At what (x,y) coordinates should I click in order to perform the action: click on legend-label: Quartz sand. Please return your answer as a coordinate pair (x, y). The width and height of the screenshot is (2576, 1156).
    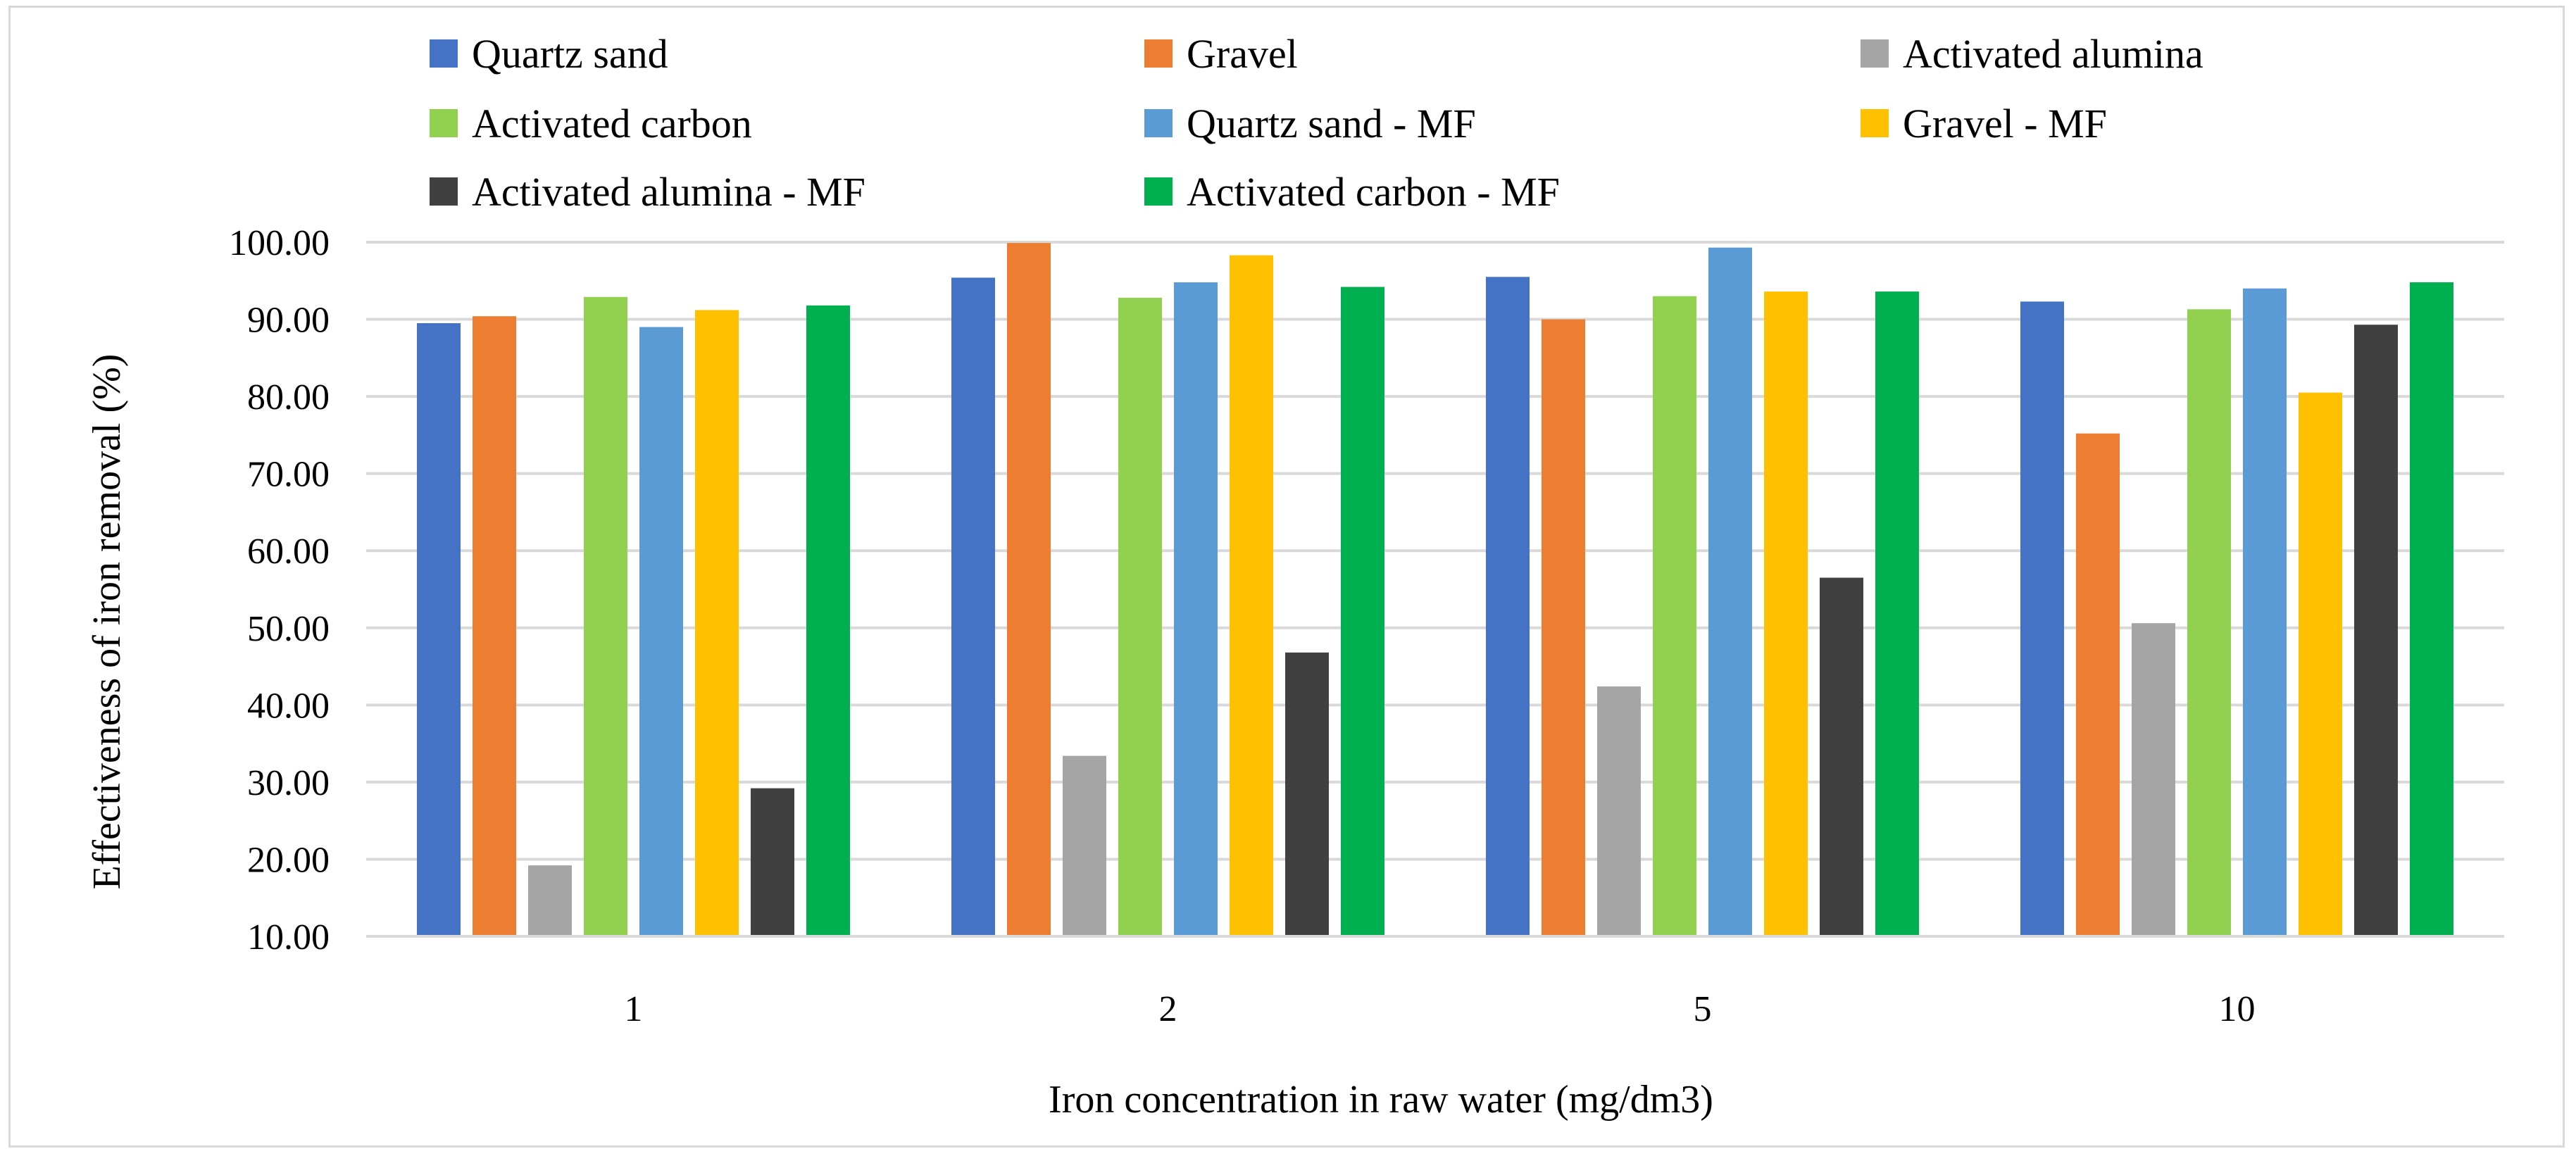
    Looking at the image, I should click on (570, 54).